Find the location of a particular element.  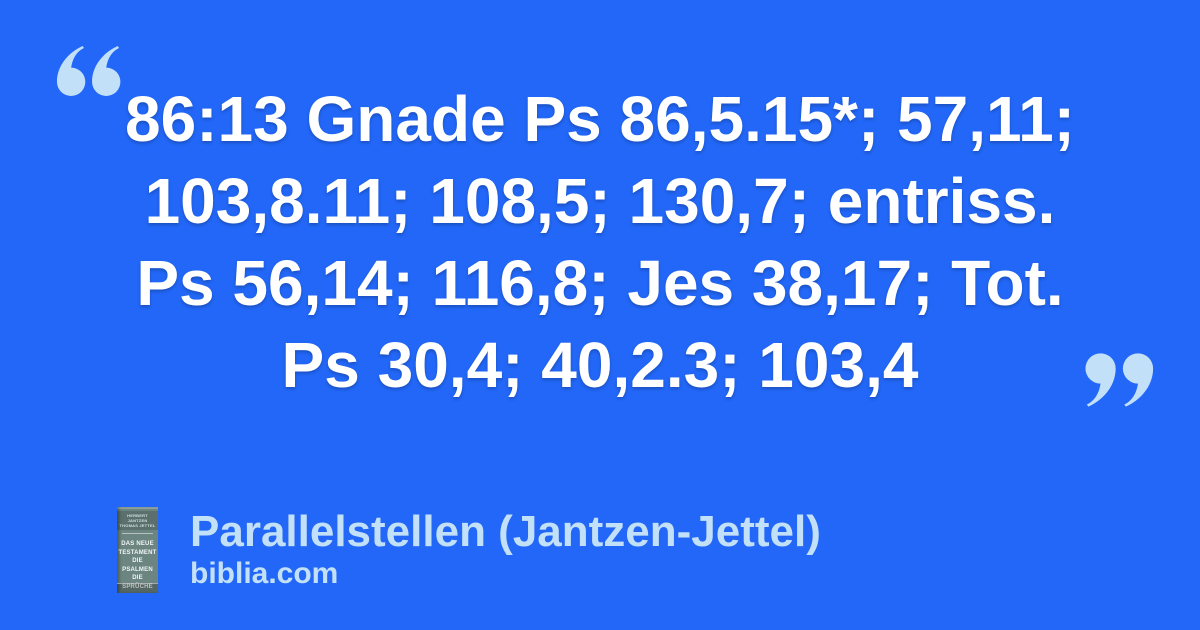

book-cover-title-line: TESTAMENT is located at coordinates (137, 552).